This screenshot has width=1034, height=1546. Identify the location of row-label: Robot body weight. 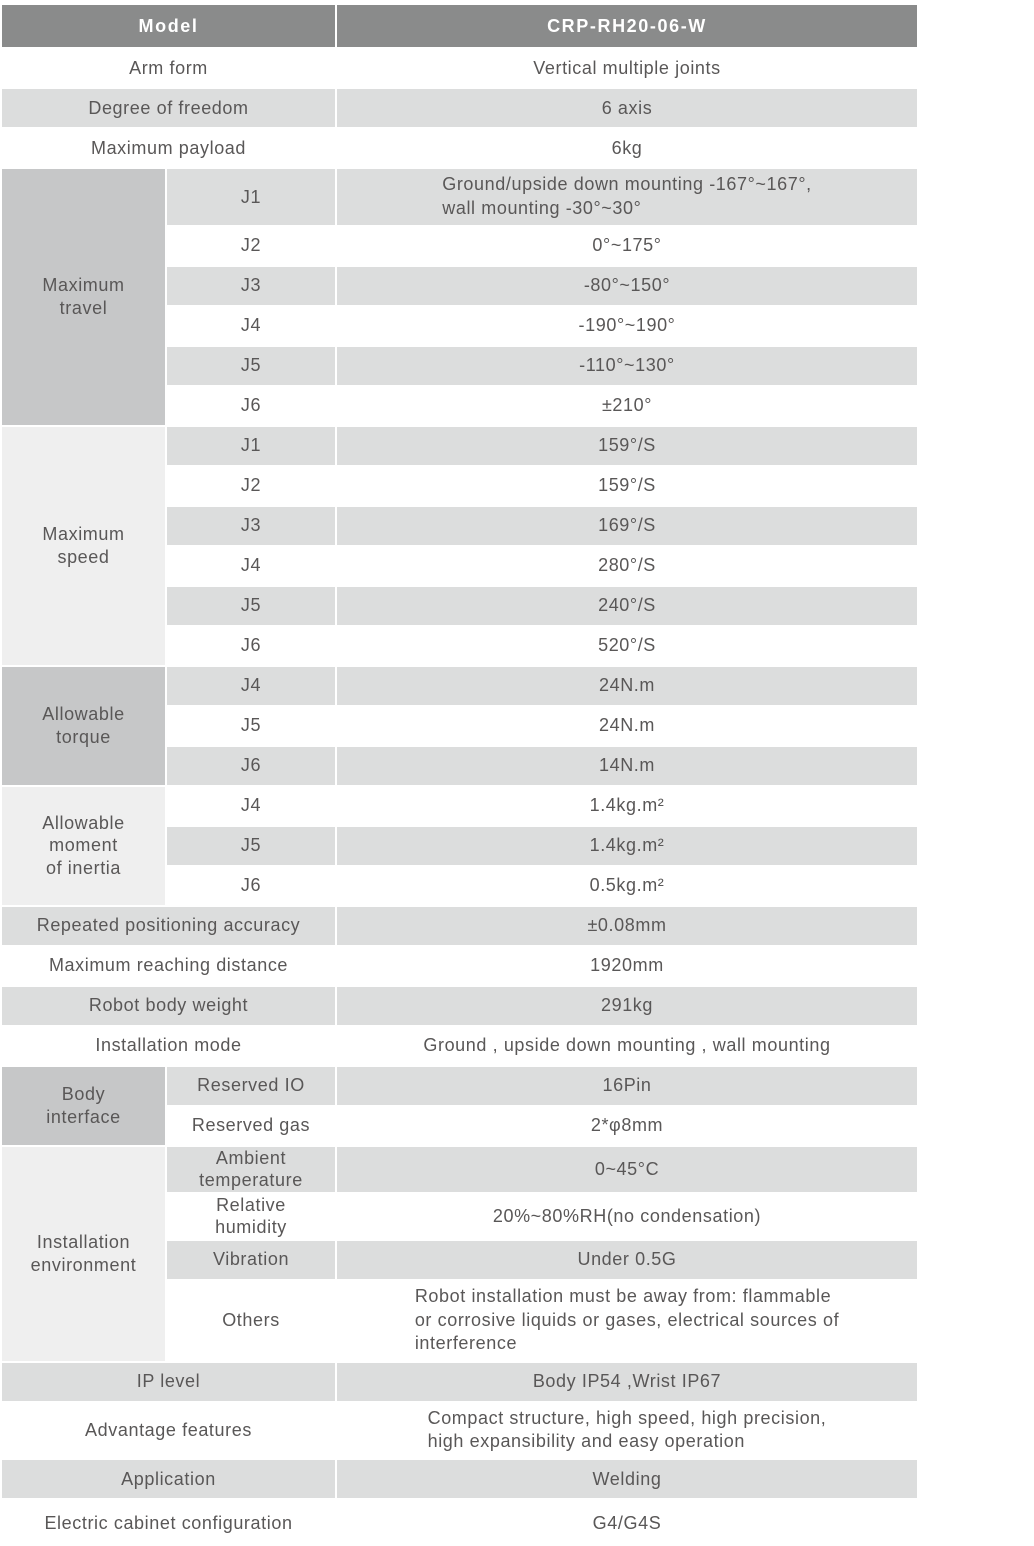
(168, 1005).